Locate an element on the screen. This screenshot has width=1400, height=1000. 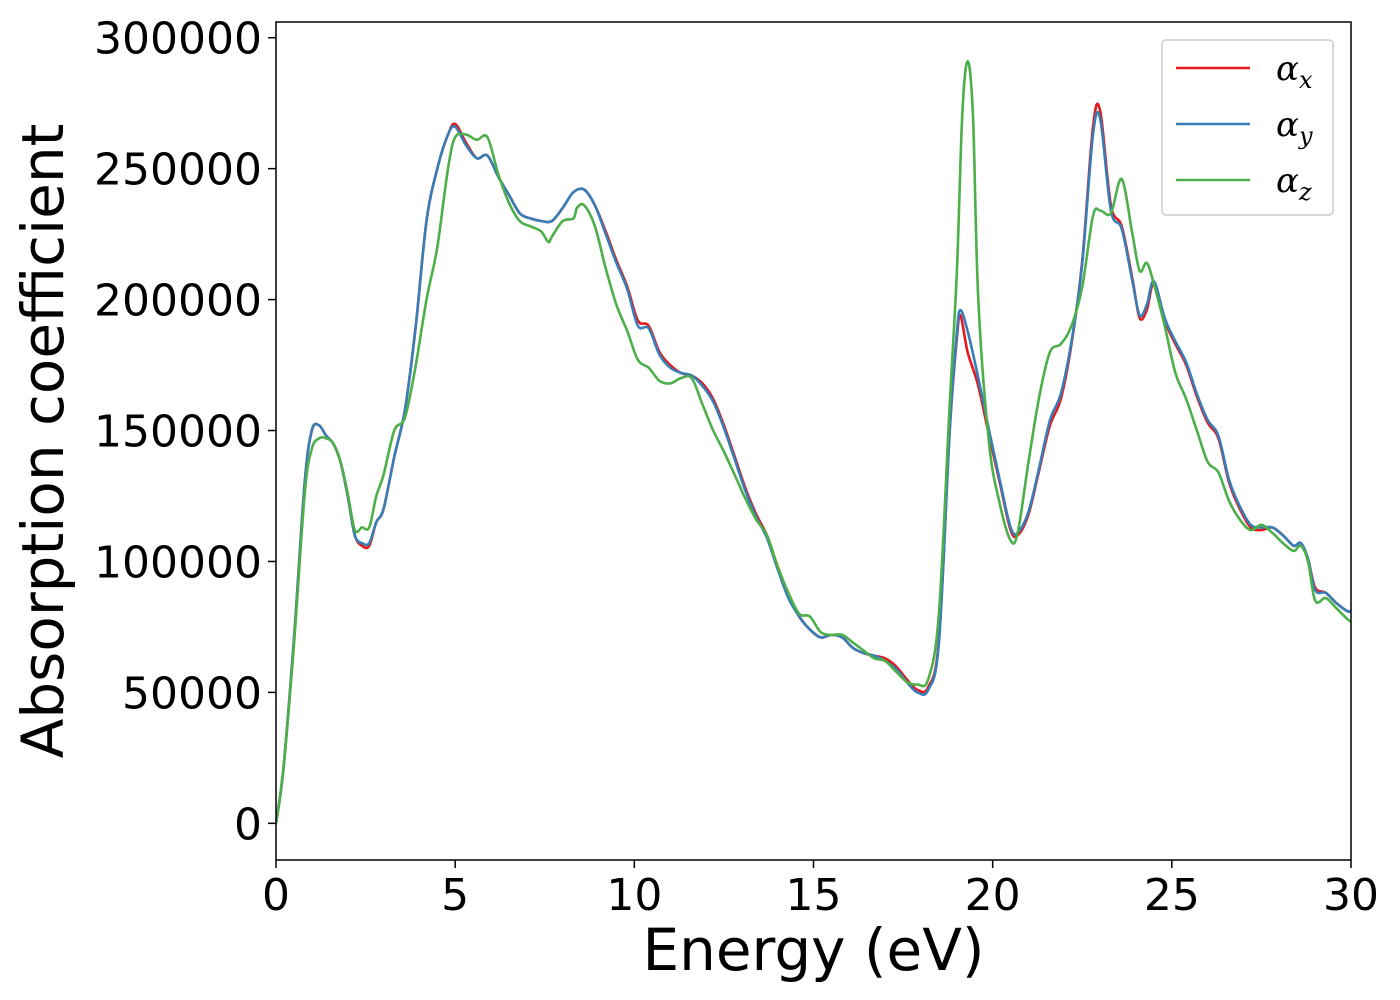
x-tick-label: 15 is located at coordinates (814, 895).